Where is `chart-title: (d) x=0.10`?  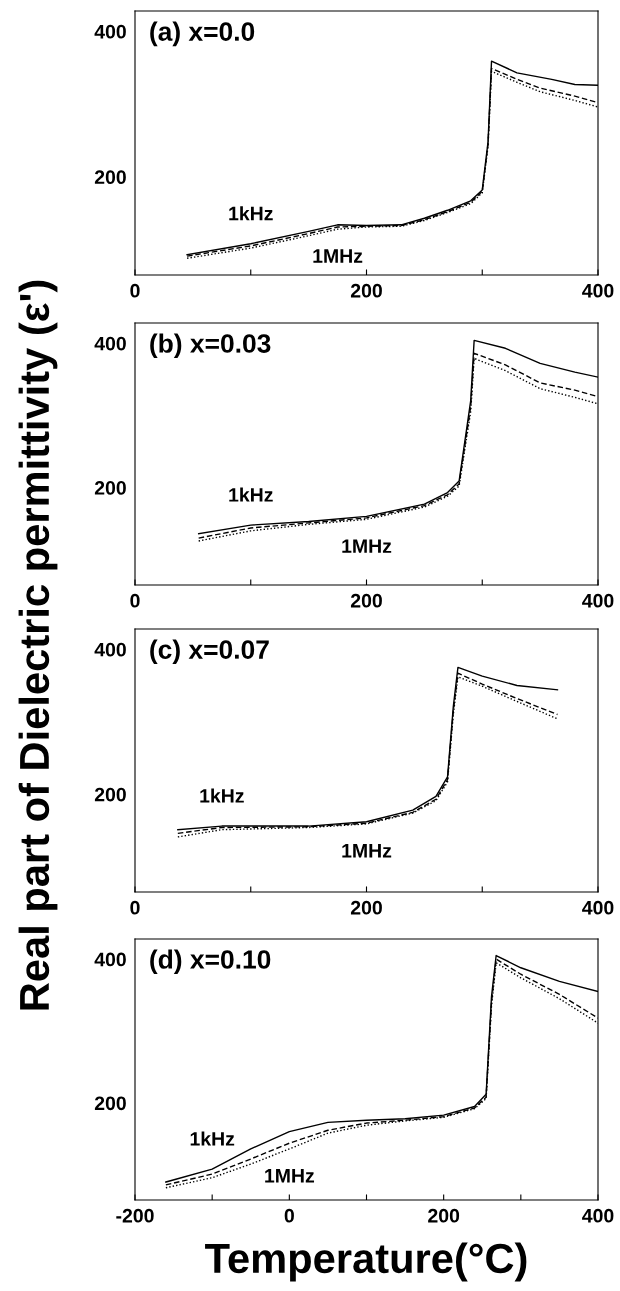 chart-title: (d) x=0.10 is located at coordinates (210, 962).